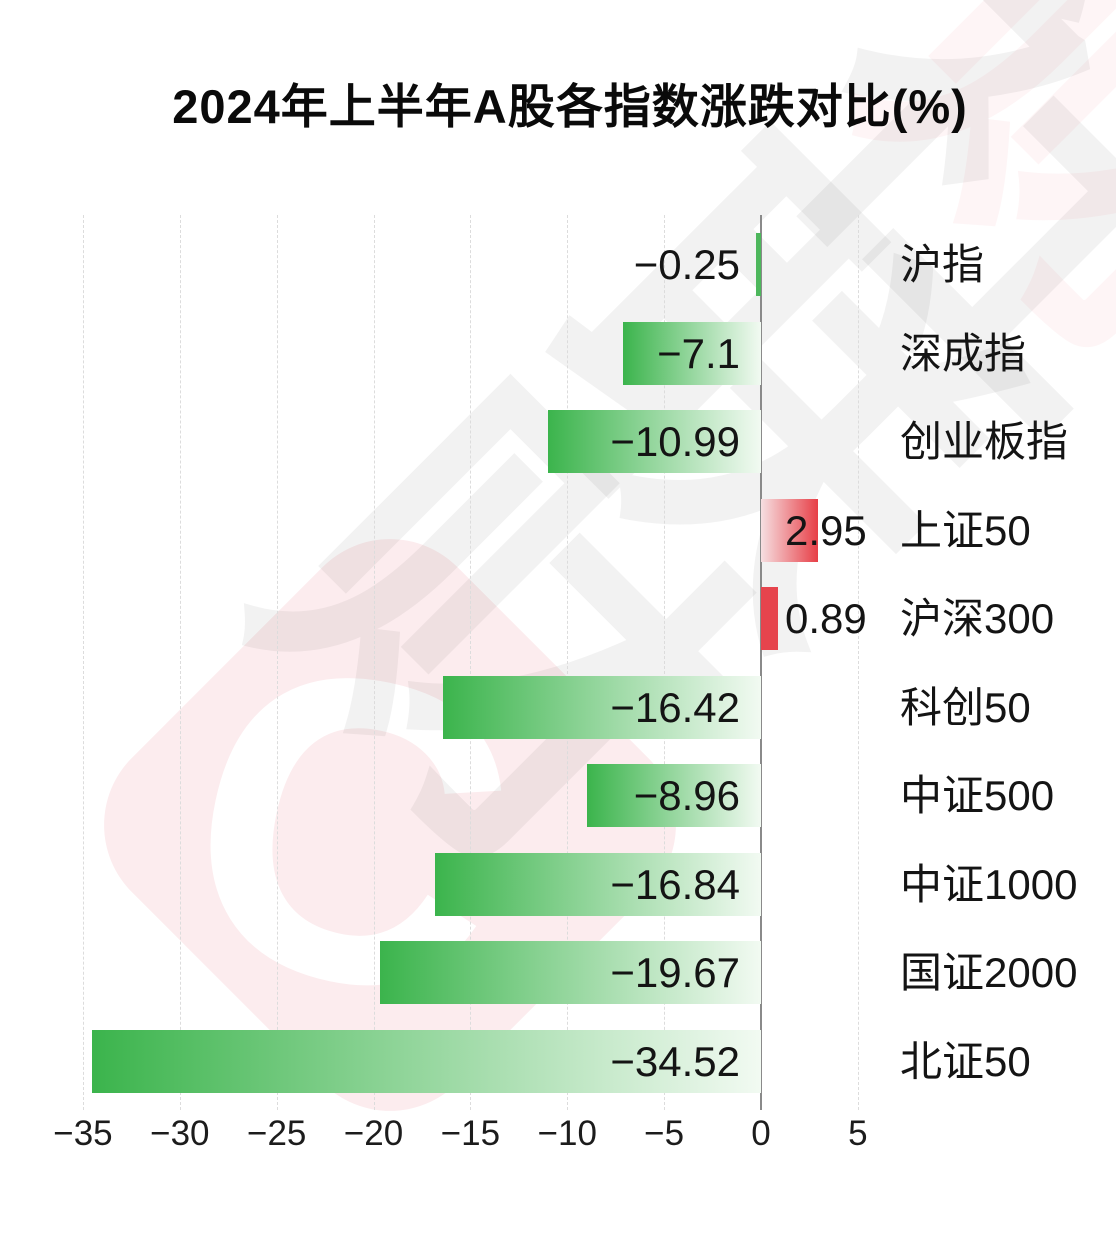 The image size is (1116, 1235). Describe the element at coordinates (965, 1061) in the screenshot. I see `bar-category-label: 北证50` at that location.